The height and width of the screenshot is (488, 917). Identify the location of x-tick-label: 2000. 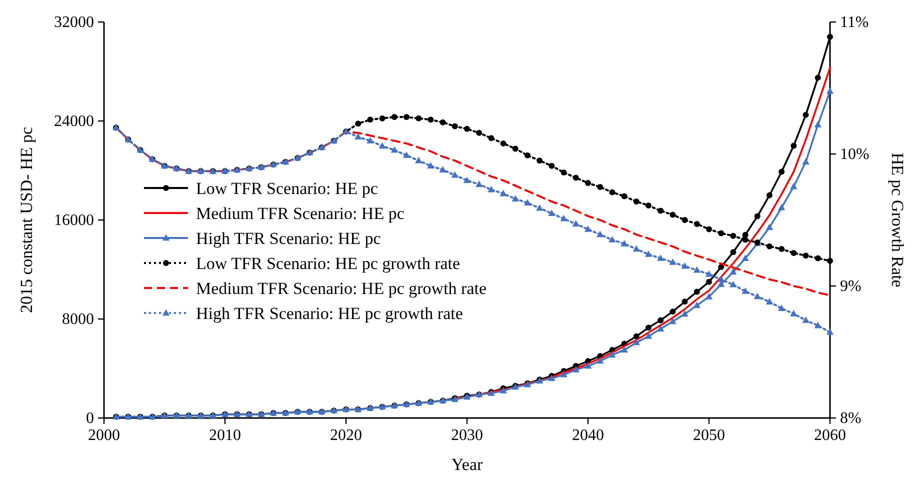
(104, 435).